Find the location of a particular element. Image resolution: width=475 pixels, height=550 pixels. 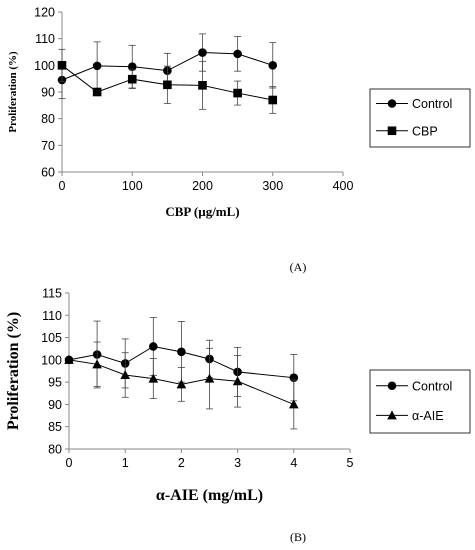

x-tick-label: 200 is located at coordinates (202, 186).